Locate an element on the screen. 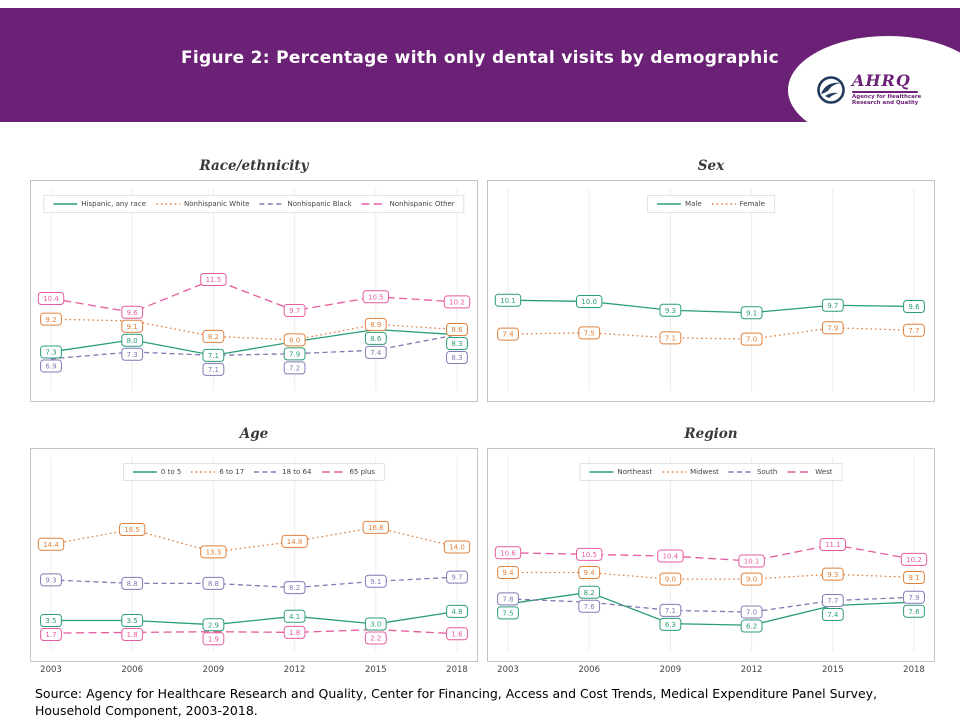 Image resolution: width=960 pixels, height=728 pixels. legend-item-nonhispanic-black: Nonhispanic Black is located at coordinates (305, 204).